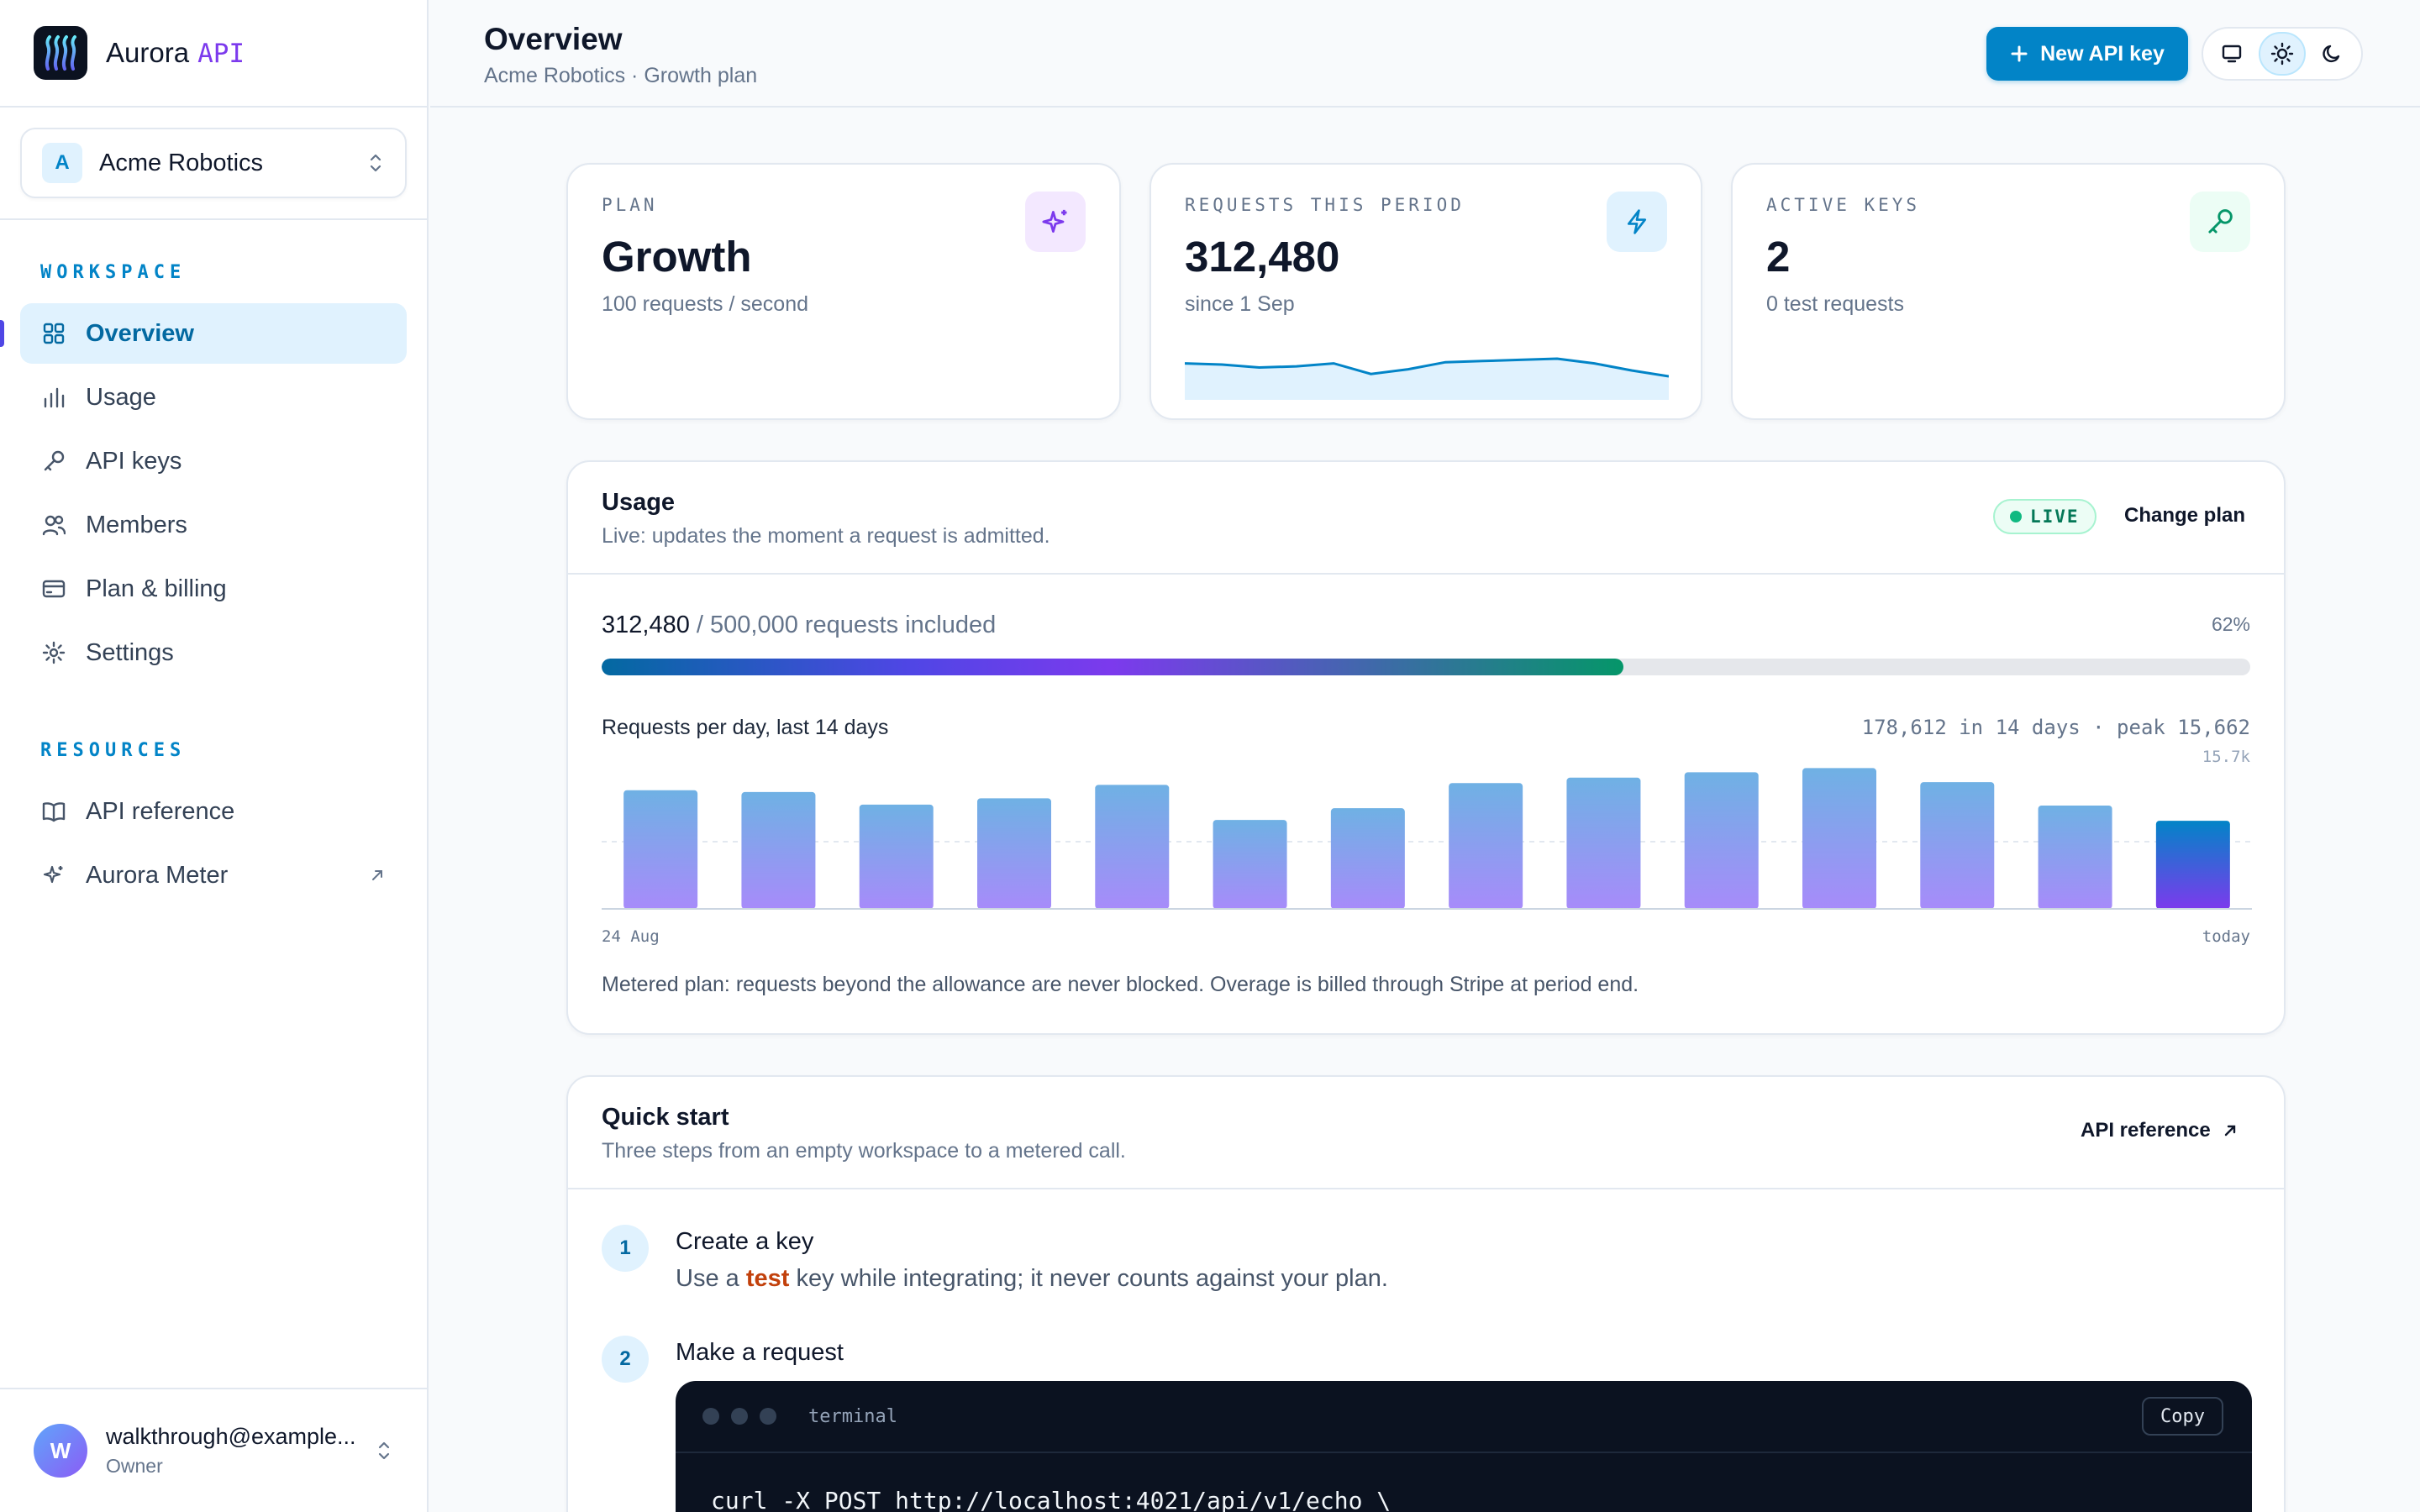 The width and height of the screenshot is (2420, 1512). Describe the element at coordinates (1262, 257) in the screenshot. I see `stat-value: 312,480` at that location.